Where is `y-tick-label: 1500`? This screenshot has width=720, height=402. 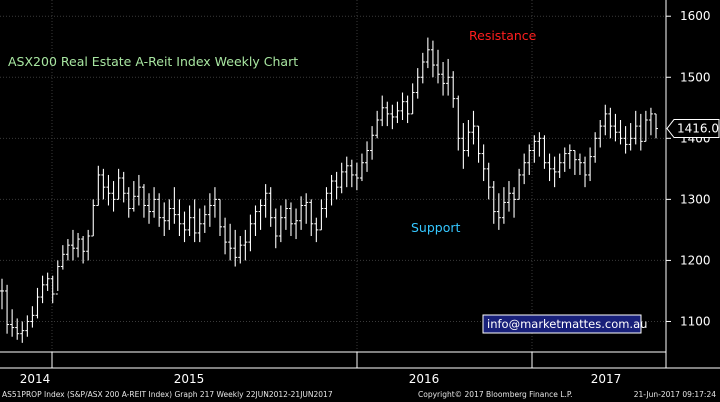
y-tick-label: 1500 is located at coordinates (695, 77).